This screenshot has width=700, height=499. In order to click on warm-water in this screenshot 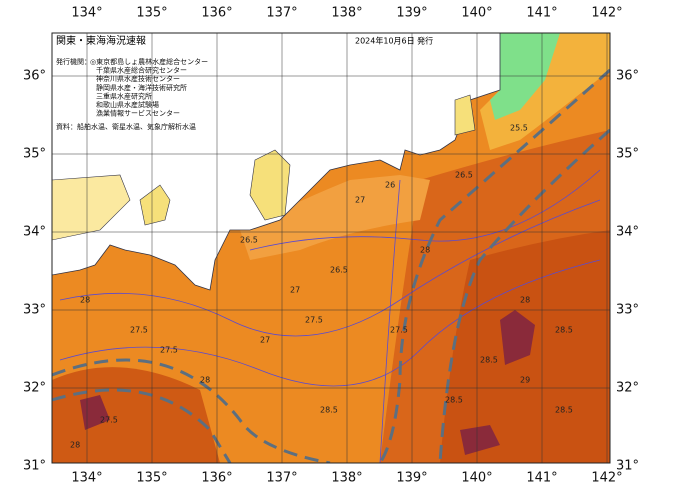, I will do `click(136, 415)`.